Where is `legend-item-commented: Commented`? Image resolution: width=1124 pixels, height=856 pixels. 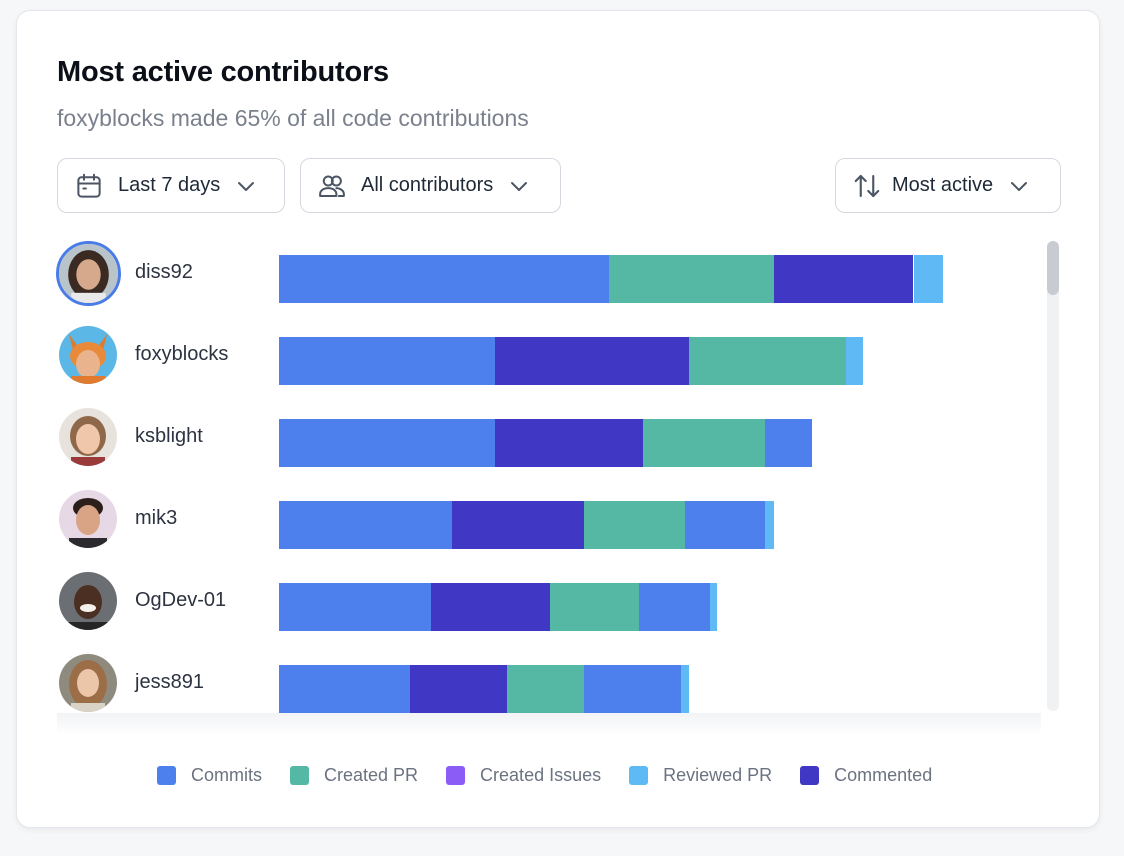
legend-item-commented: Commented is located at coordinates (866, 775).